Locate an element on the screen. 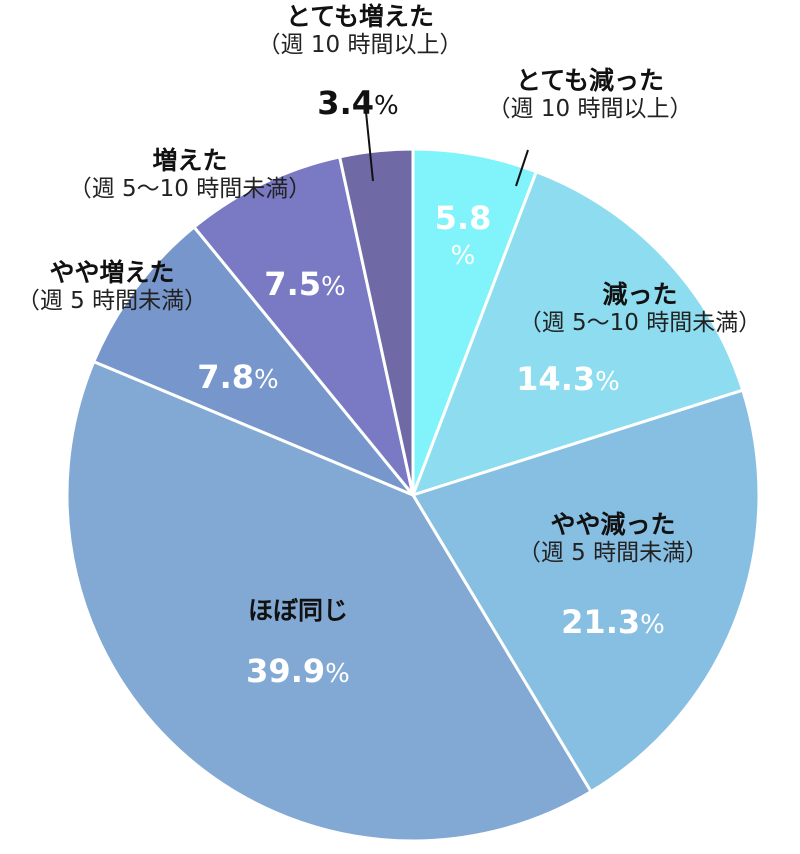  slice-label-increased: 増えた （週 5～10 時間未満） is located at coordinates (190, 175).